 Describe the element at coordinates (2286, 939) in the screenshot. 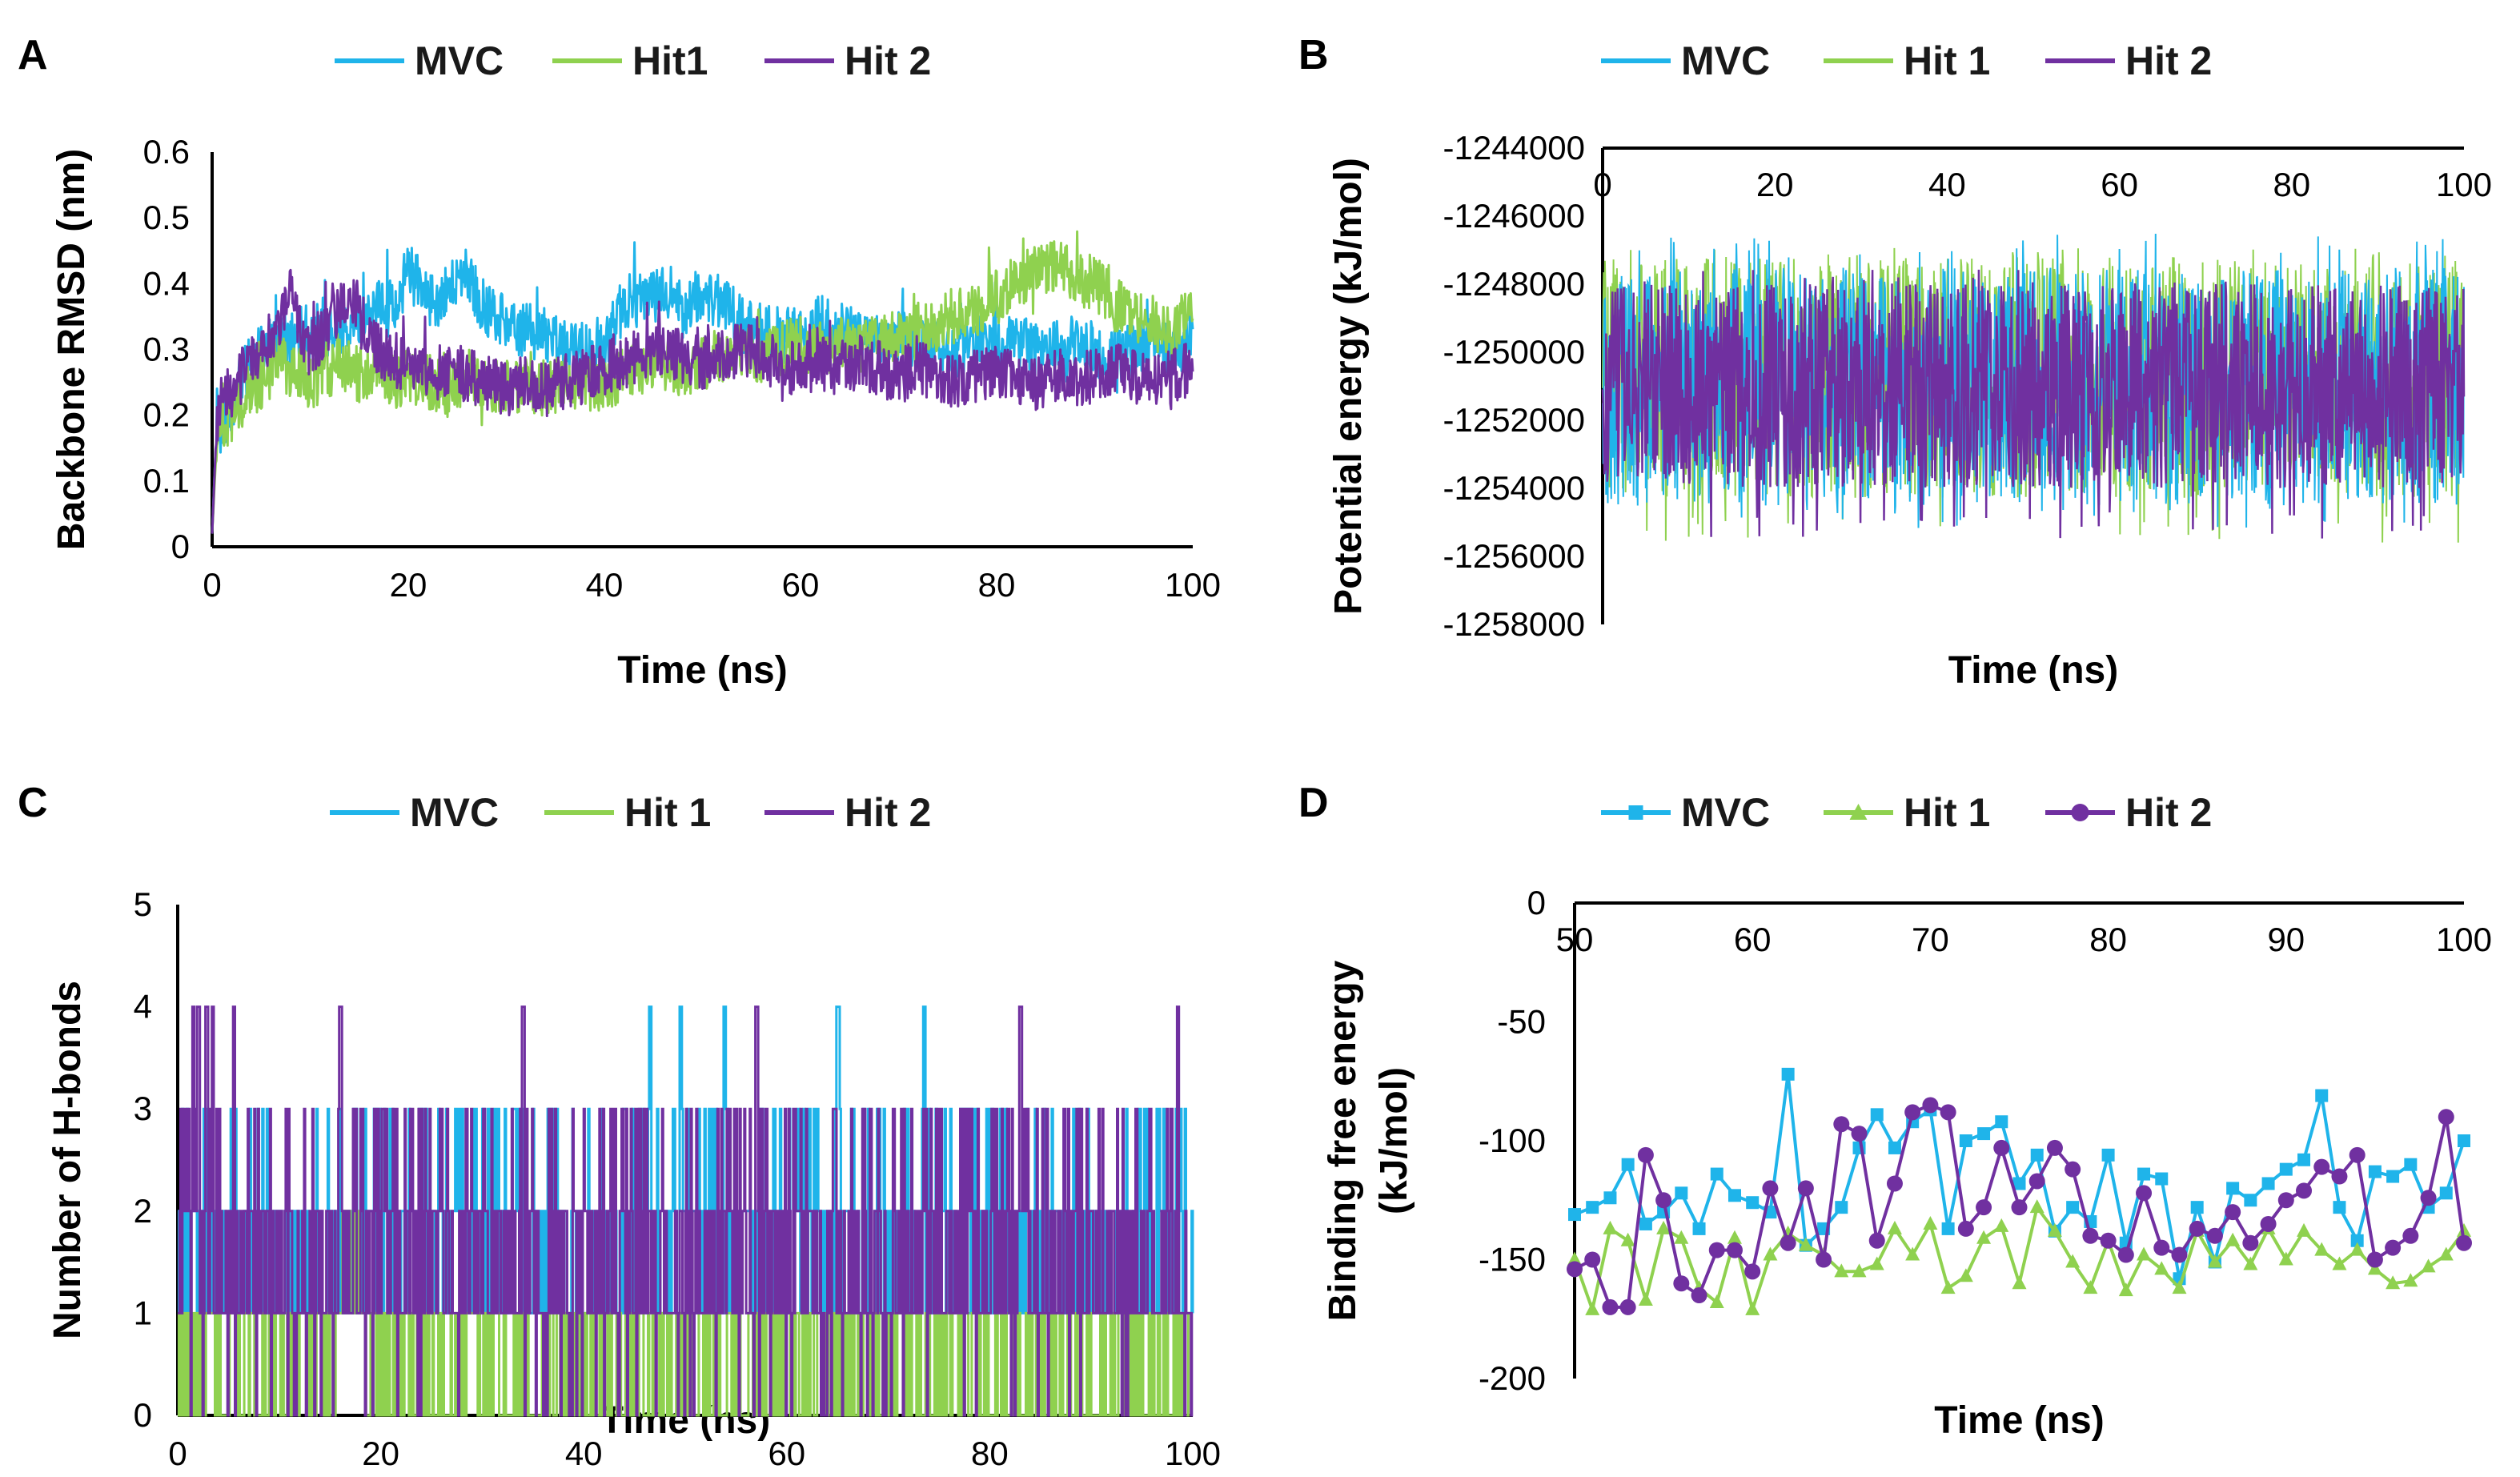

I see `x-tick-label: 90` at that location.